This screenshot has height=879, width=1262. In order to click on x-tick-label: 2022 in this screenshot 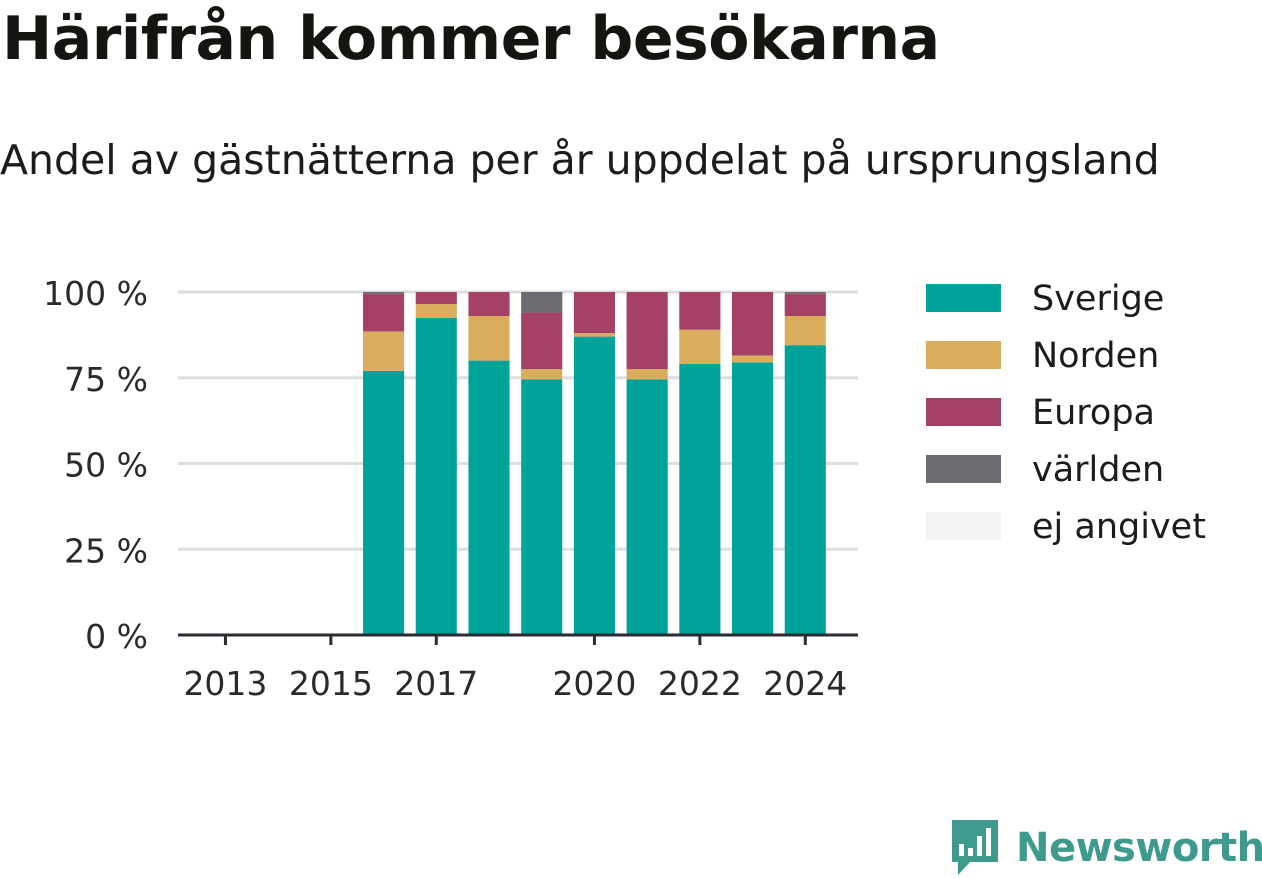, I will do `click(700, 683)`.